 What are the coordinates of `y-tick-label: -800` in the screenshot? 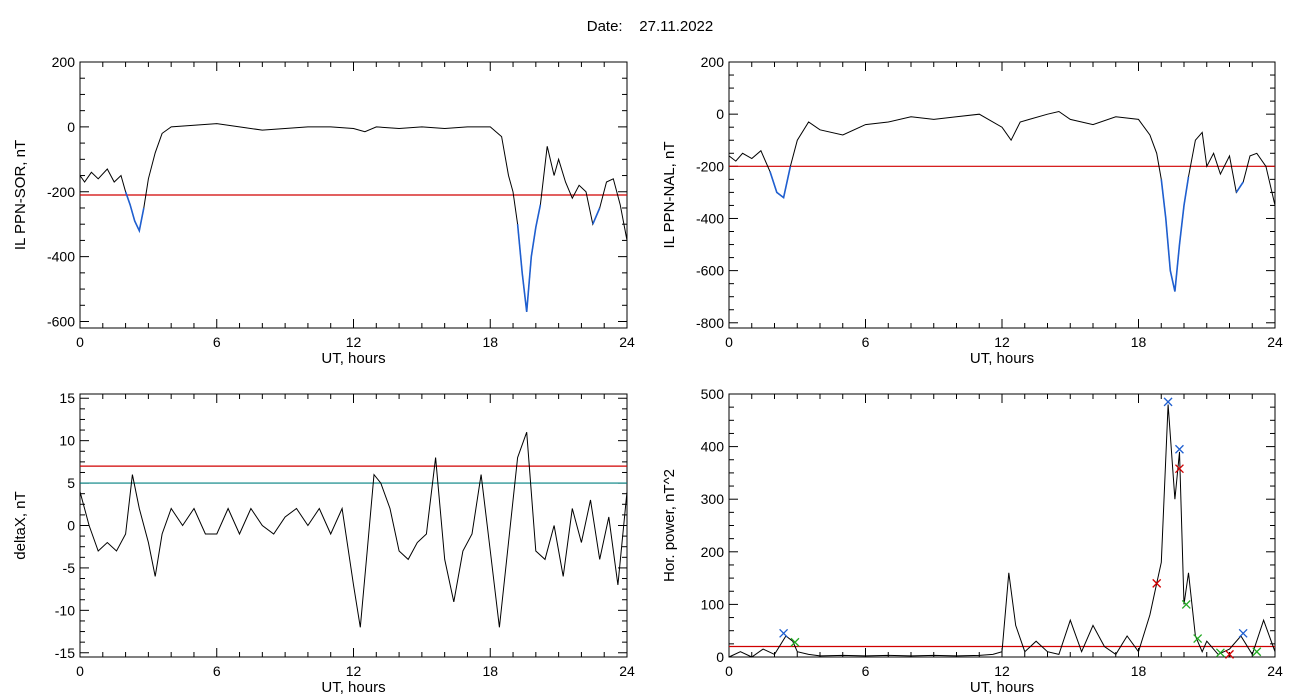 It's located at (710, 323).